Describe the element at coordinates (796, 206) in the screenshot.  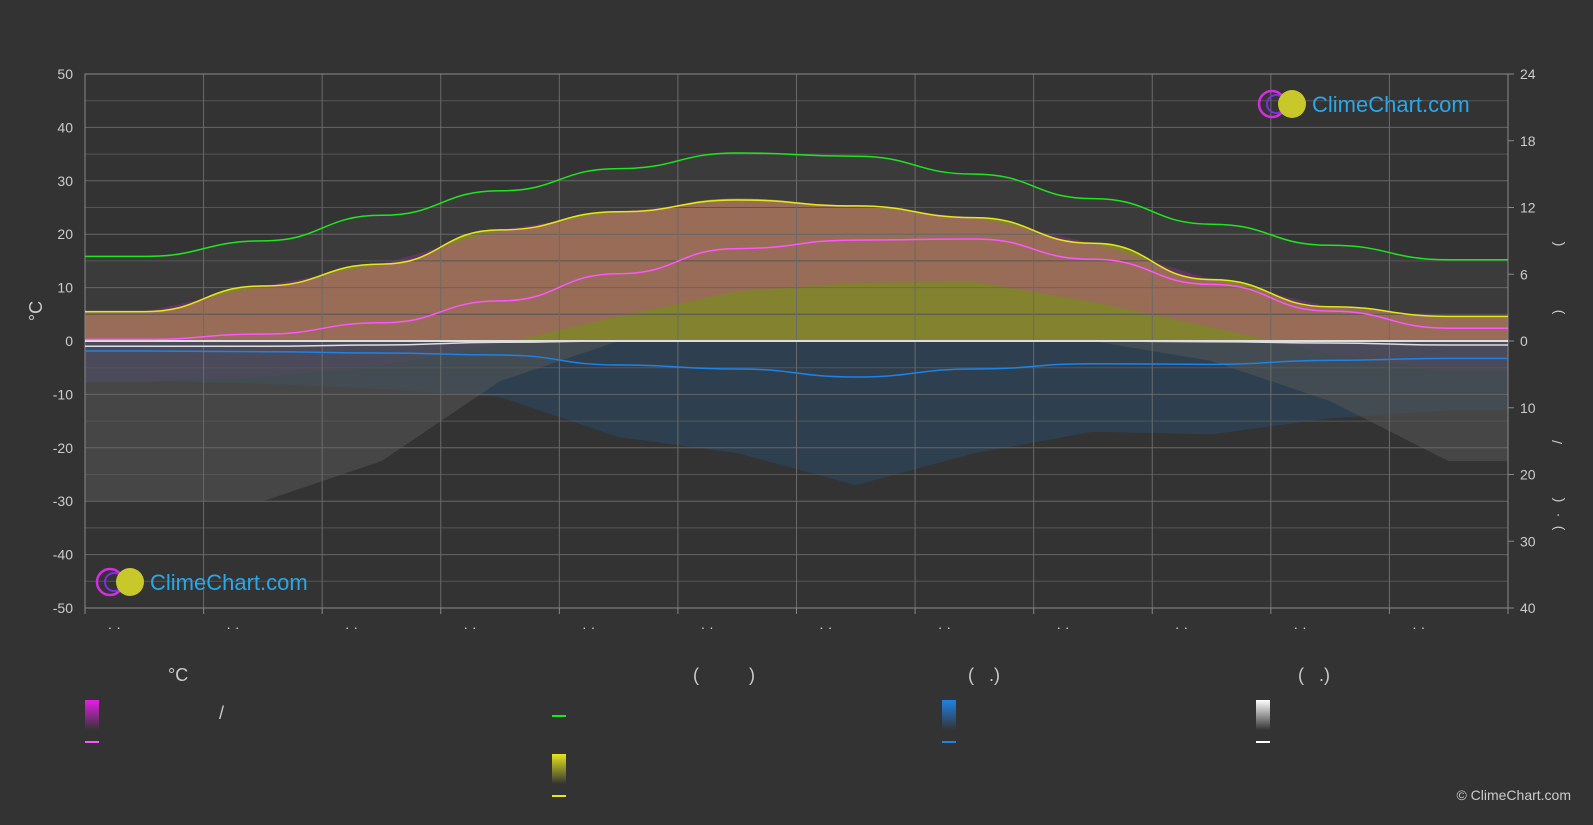
I see `daylight-line` at that location.